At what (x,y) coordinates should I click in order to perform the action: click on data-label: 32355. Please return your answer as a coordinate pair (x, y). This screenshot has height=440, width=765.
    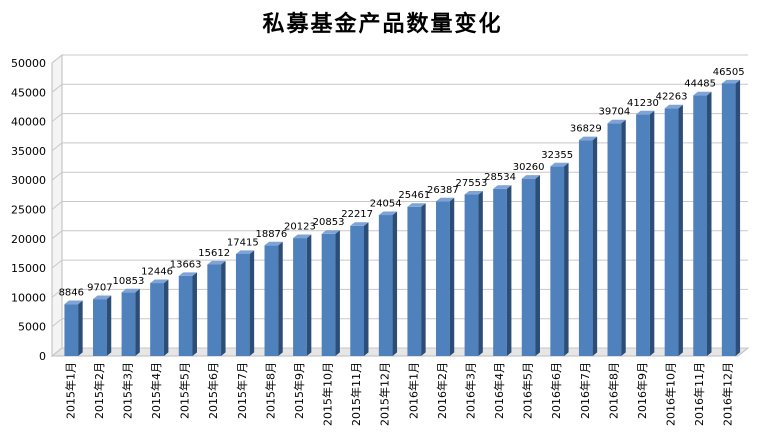
    Looking at the image, I should click on (557, 155).